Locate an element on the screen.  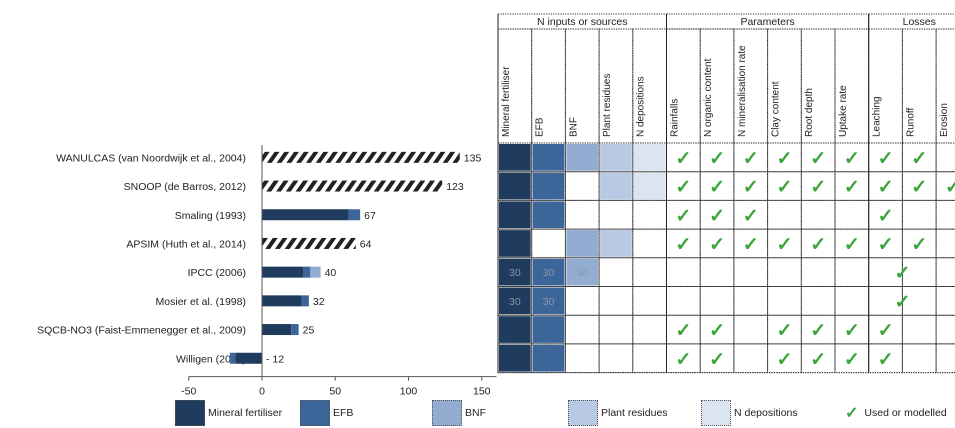
column-header-label: Uptake rate is located at coordinates (843, 111).